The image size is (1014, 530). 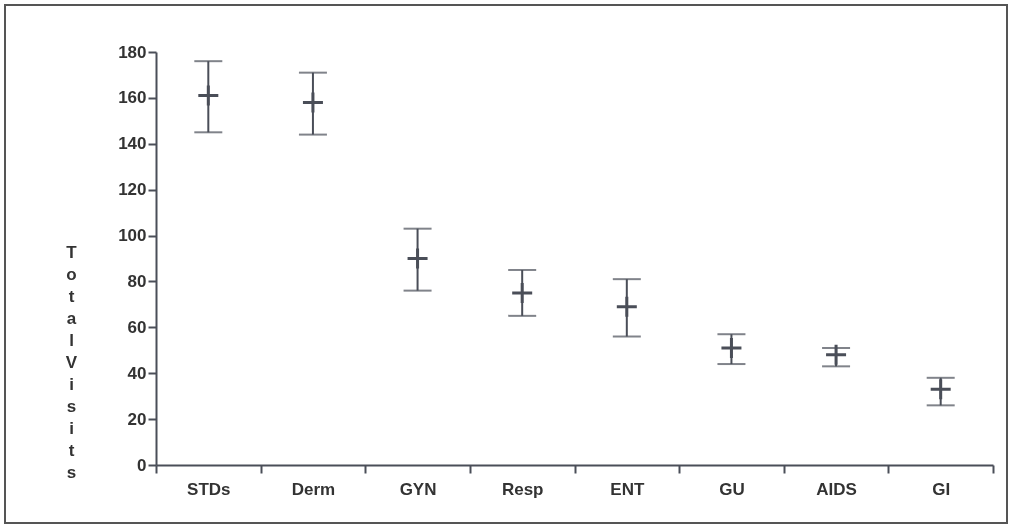 I want to click on x-tick-label: Resp, so click(x=522, y=489).